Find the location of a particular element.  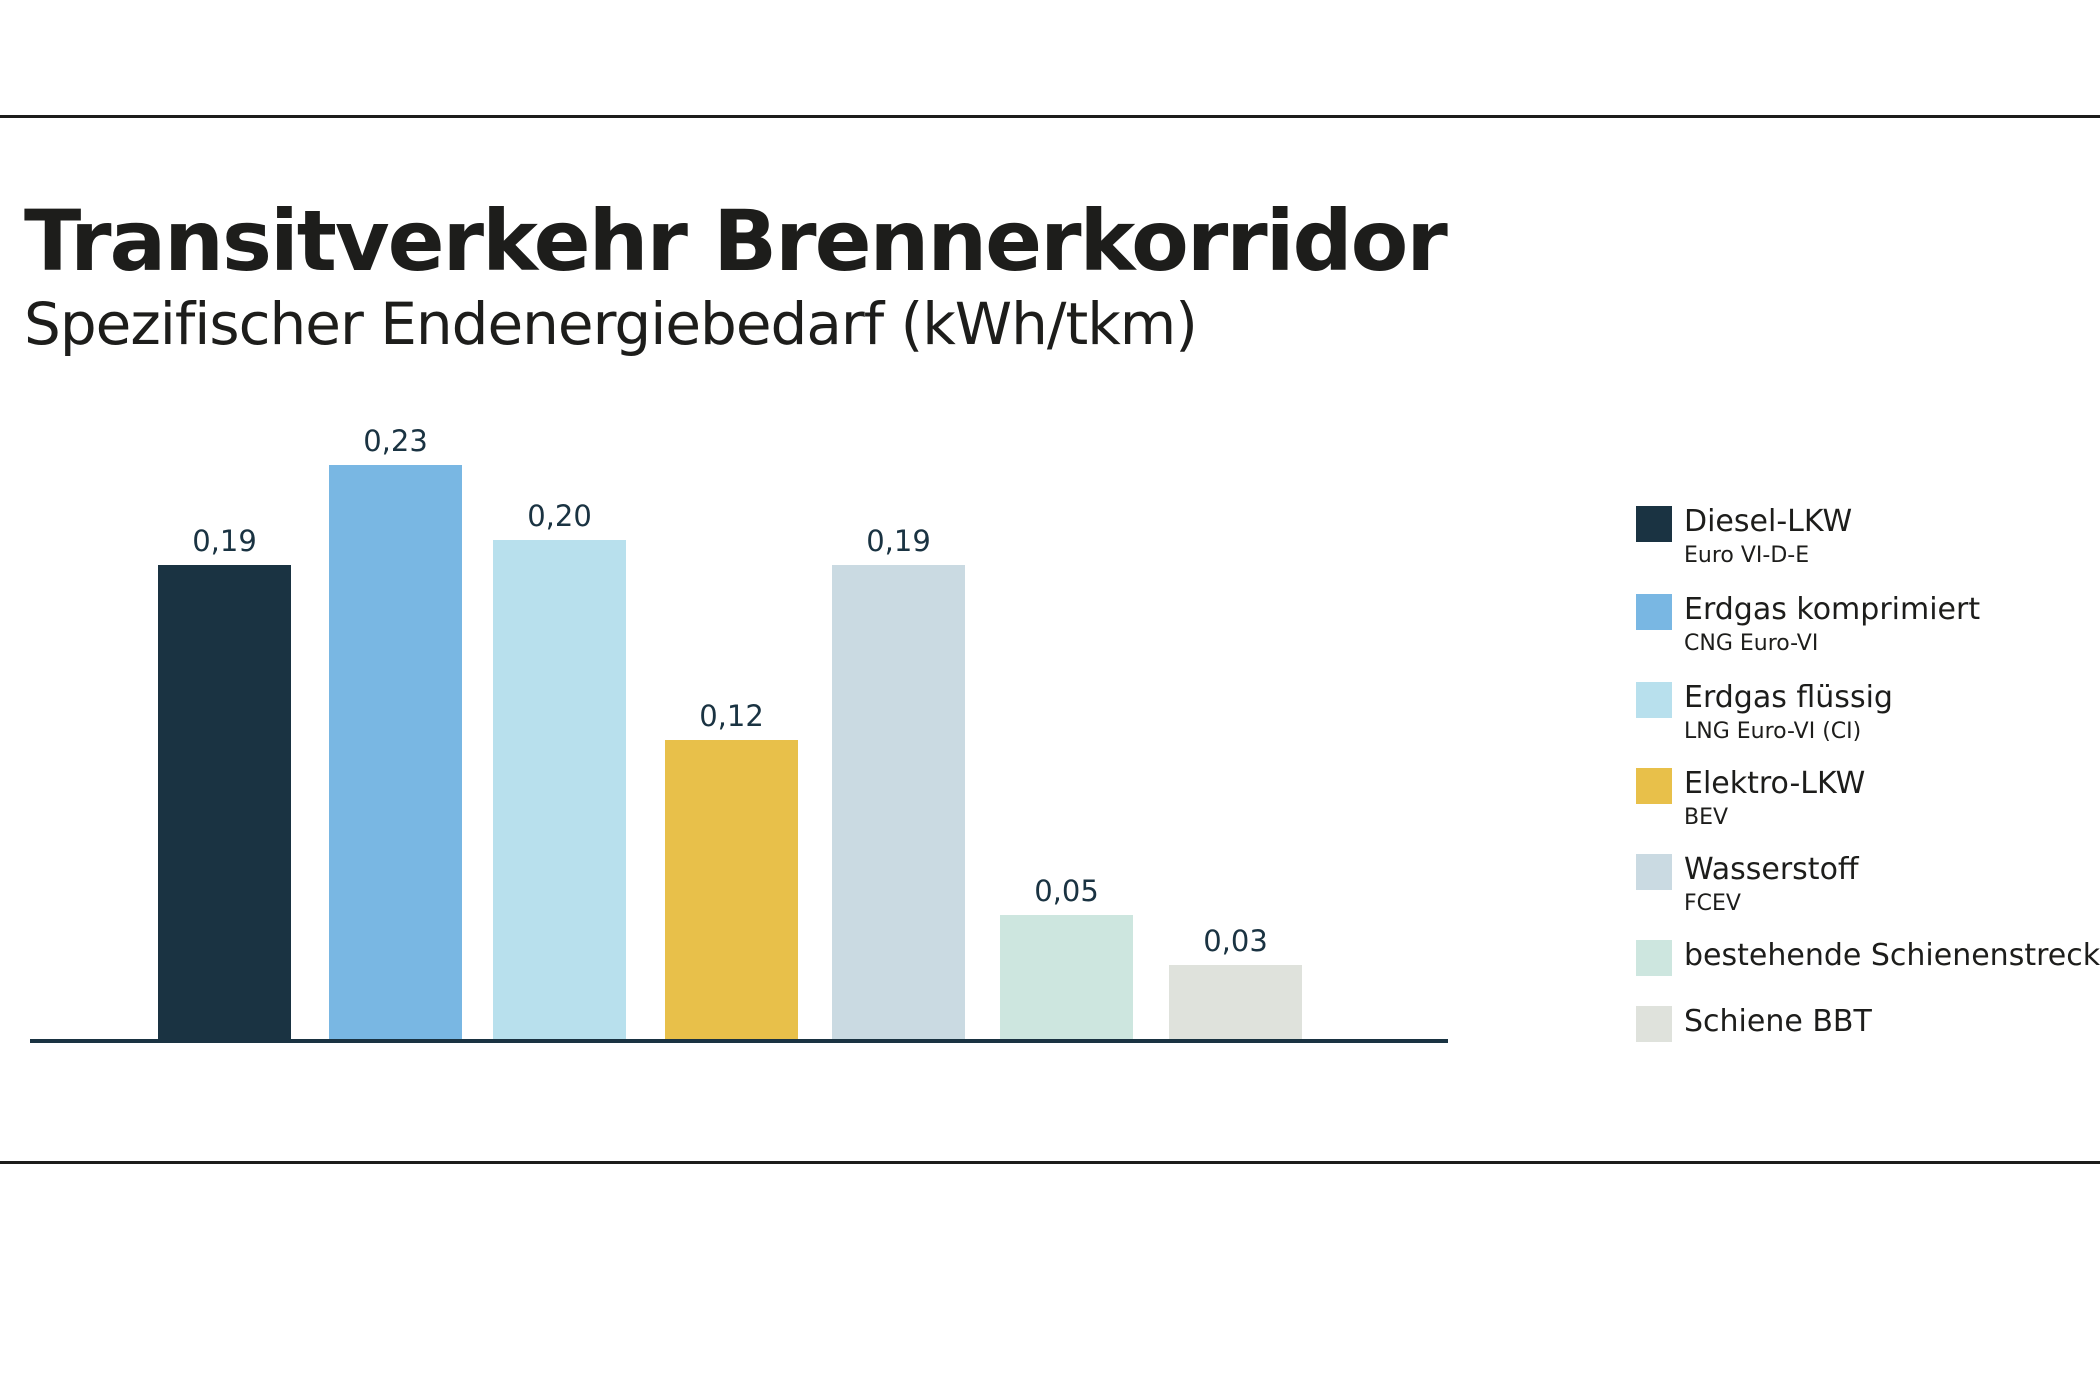

legend-sublabel: Euro VI-D-E is located at coordinates (1747, 555).